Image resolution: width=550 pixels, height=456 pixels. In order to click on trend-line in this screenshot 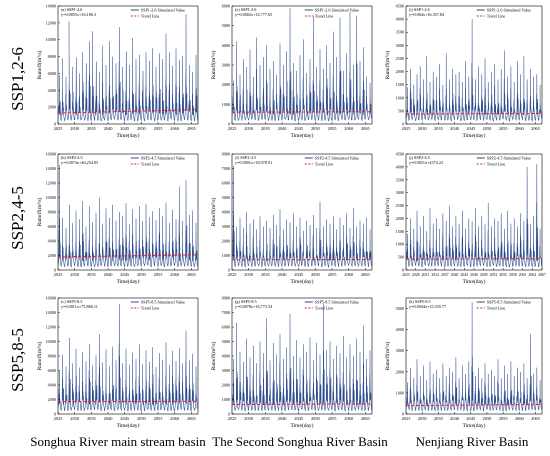, I will do `click(474, 259)`.